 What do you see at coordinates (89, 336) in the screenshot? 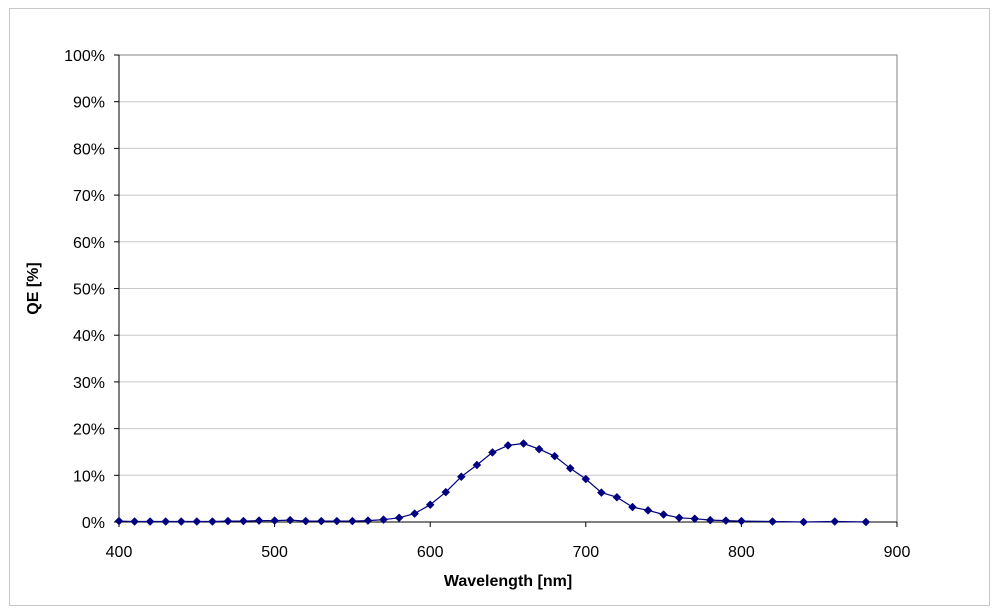
I see `y-tick-label: 40%` at bounding box center [89, 336].